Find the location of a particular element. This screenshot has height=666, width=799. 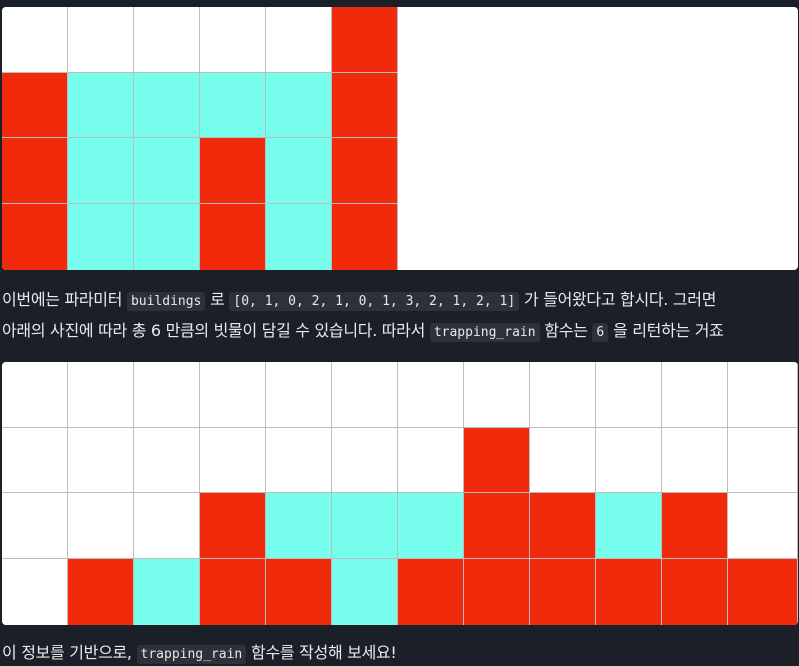

text-segment: 아래의 사진에 따라 총 6 만큼의 빗물이 담길 수 있습니다. 따라서 is located at coordinates (216, 330).